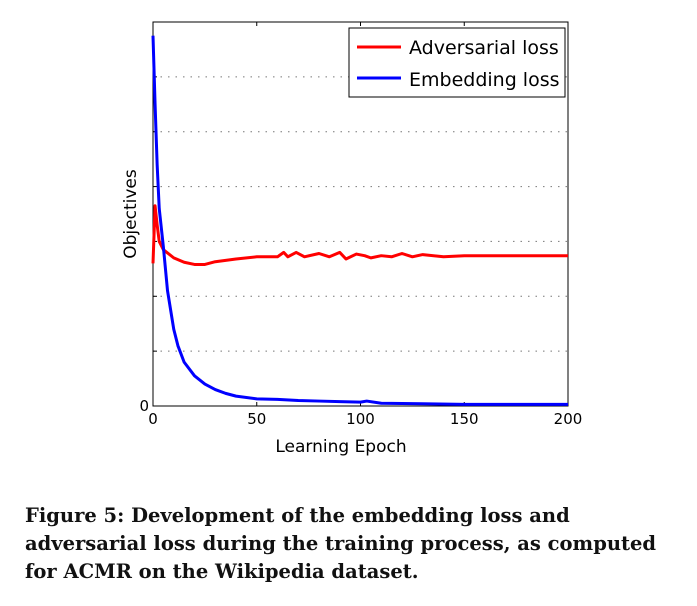 Image resolution: width=697 pixels, height=606 pixels. Describe the element at coordinates (484, 80) in the screenshot. I see `legend-label-embedding: Embedding loss` at that location.